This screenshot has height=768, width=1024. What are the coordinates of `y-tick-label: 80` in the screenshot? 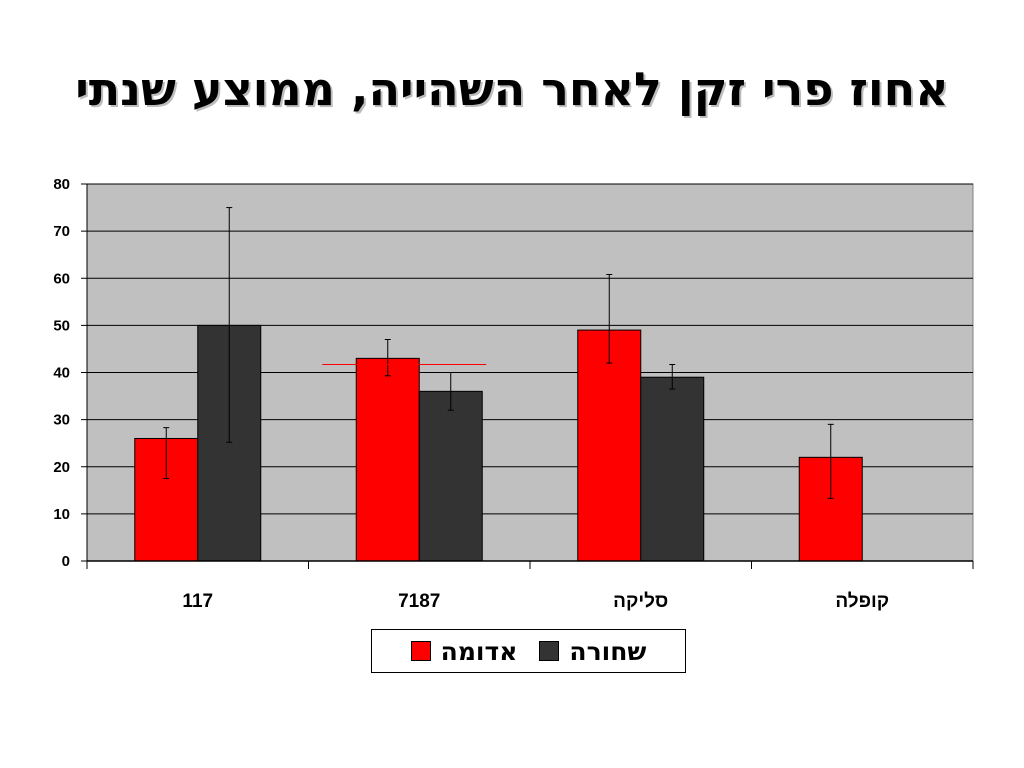 It's located at (61, 184).